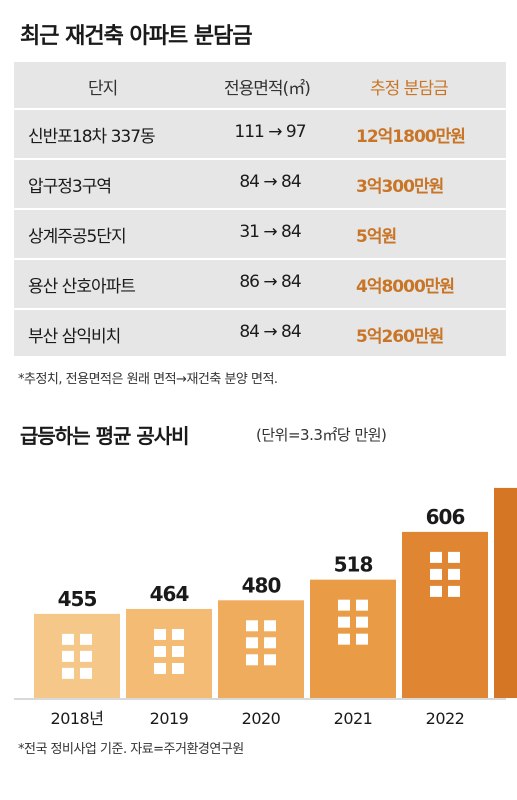  I want to click on bar-group: 455 2018년, so click(77, 657).